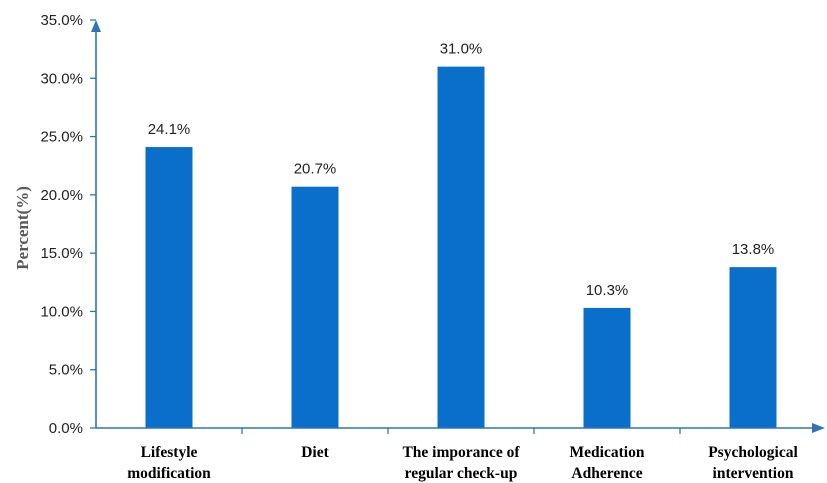  Describe the element at coordinates (169, 129) in the screenshot. I see `bar-value-label: 24.1%` at that location.